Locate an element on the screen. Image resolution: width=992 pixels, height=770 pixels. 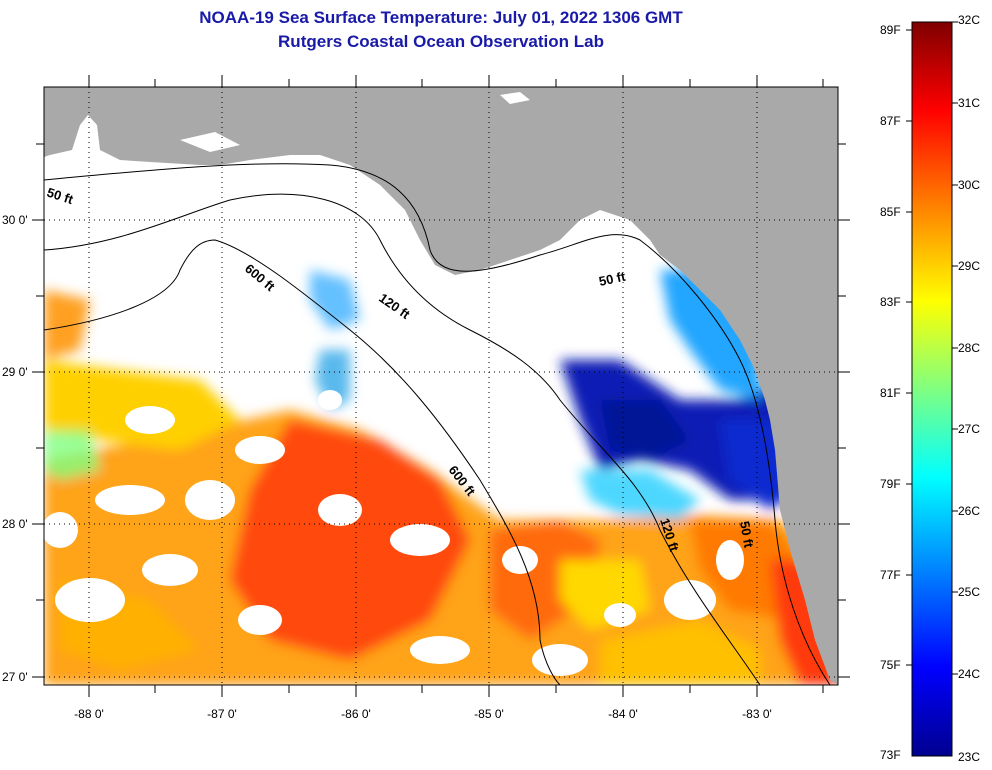
lat-label: 27 0' is located at coordinates (15, 677).